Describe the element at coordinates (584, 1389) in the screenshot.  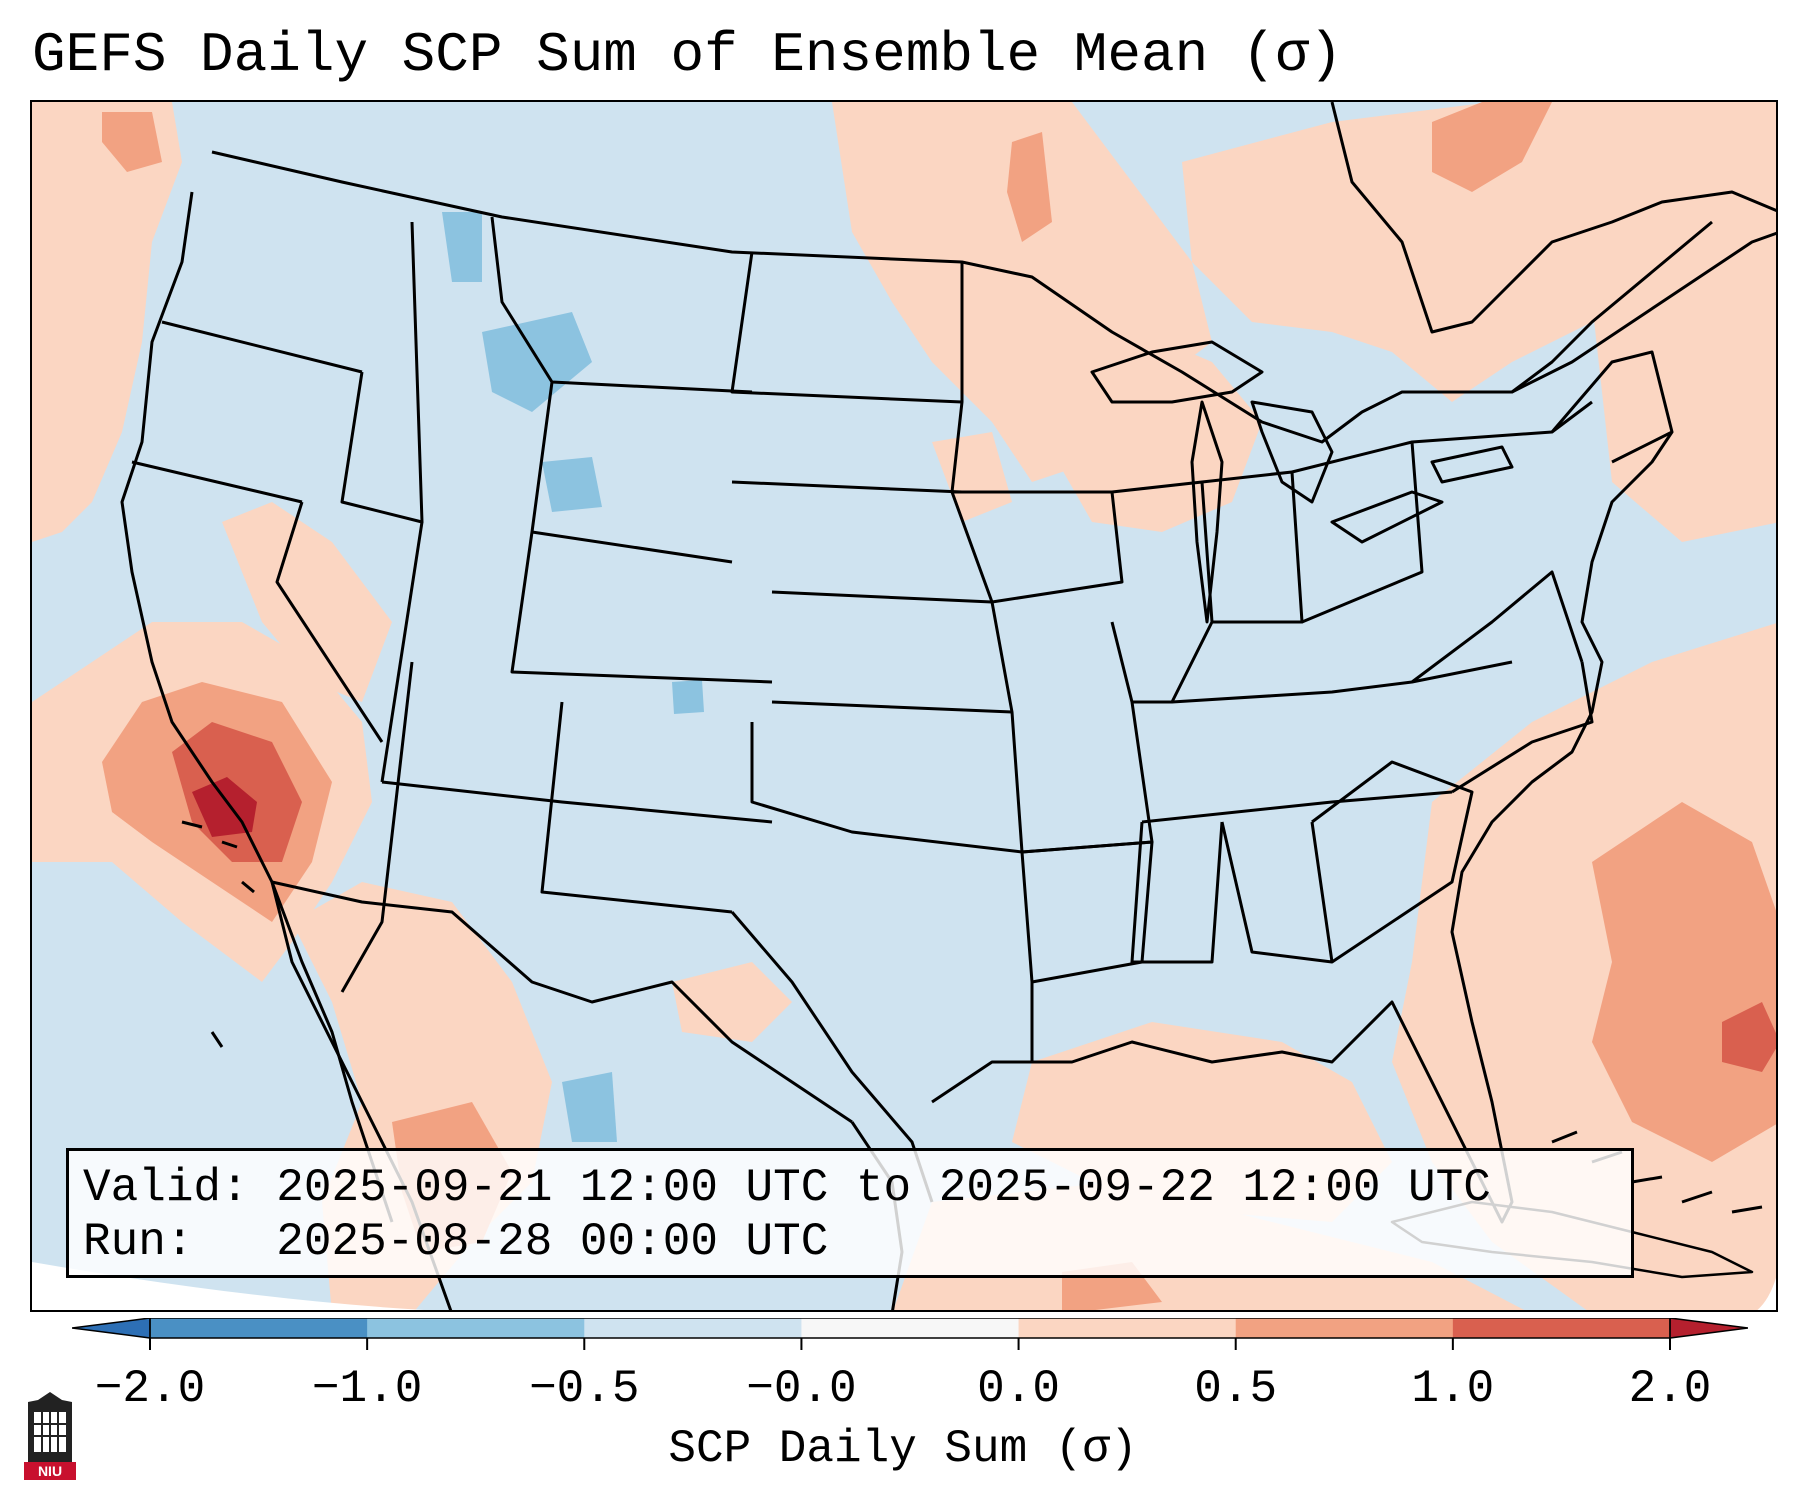
I see `colorbar-tick-label: −0.5` at that location.